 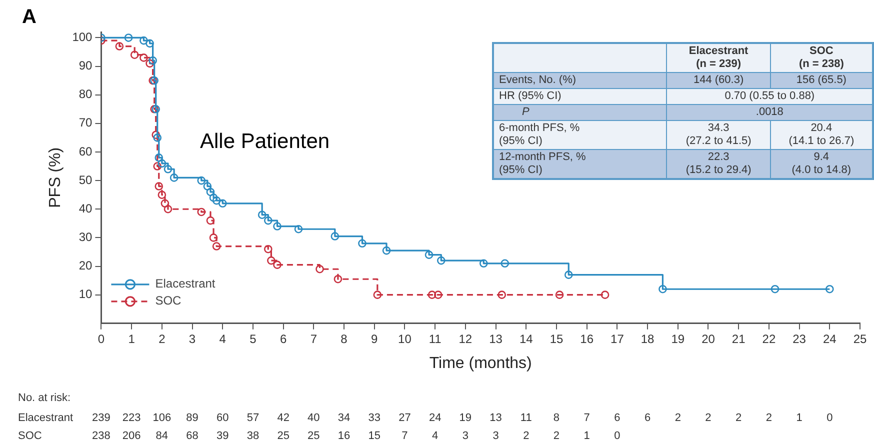 I want to click on annotation: Elacestrant (n = 239), so click(x=718, y=57).